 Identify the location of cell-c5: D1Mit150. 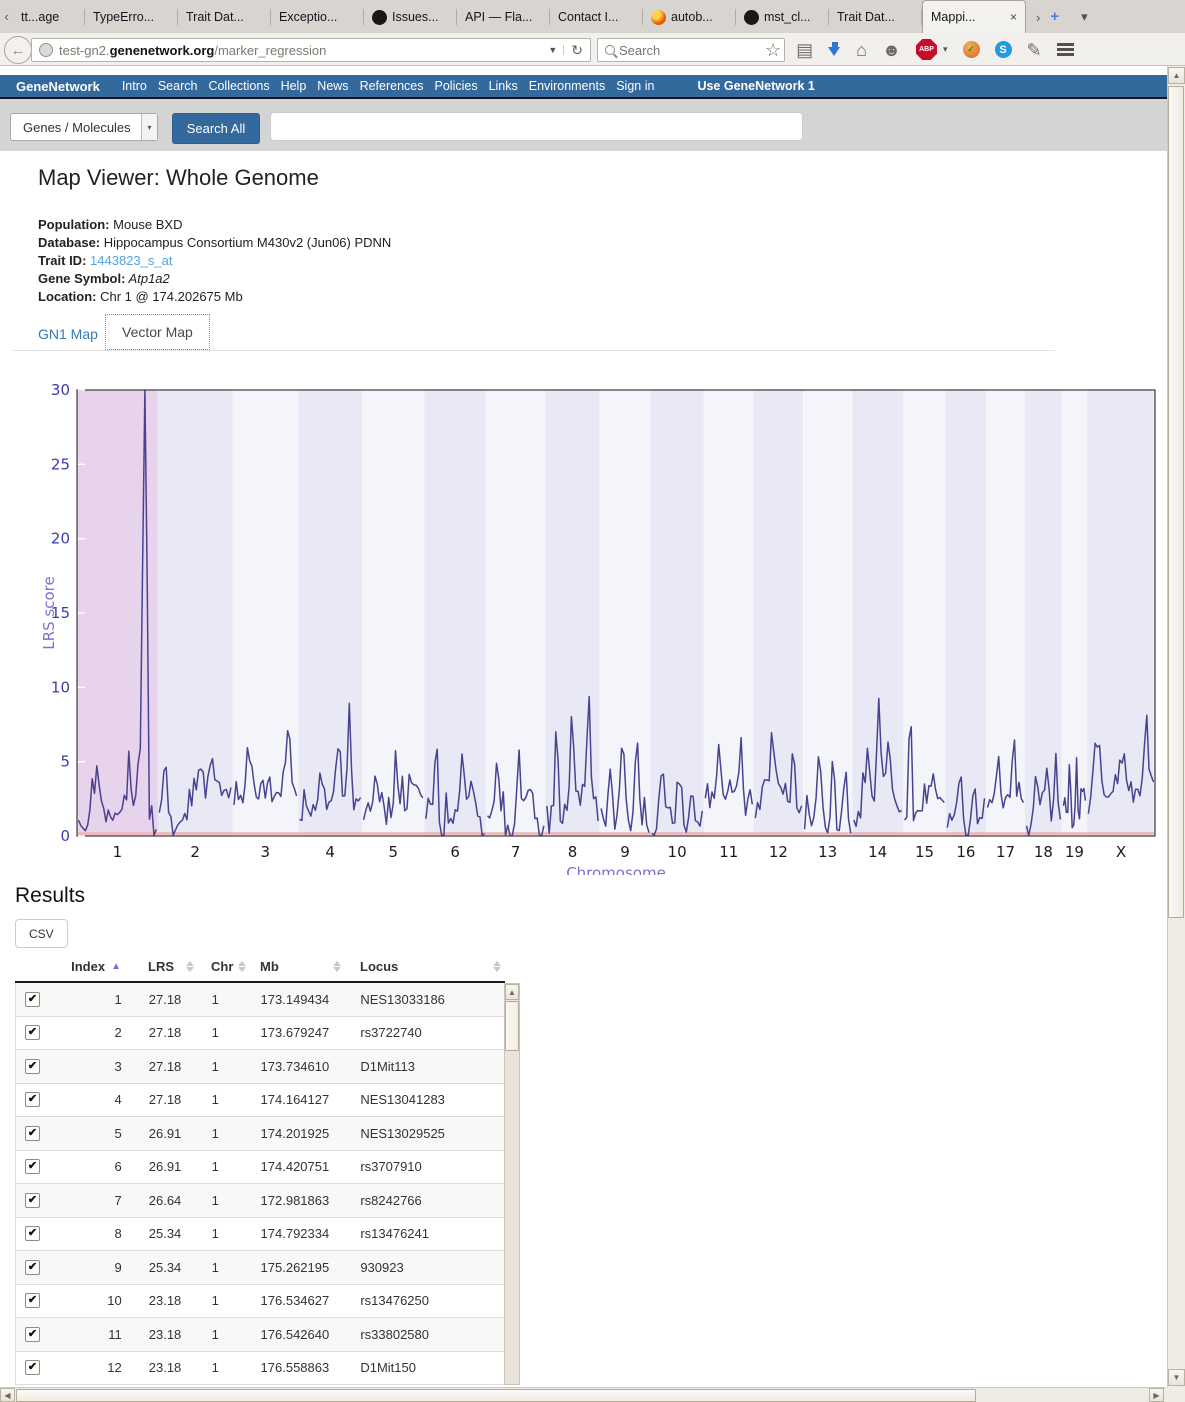
(388, 1368).